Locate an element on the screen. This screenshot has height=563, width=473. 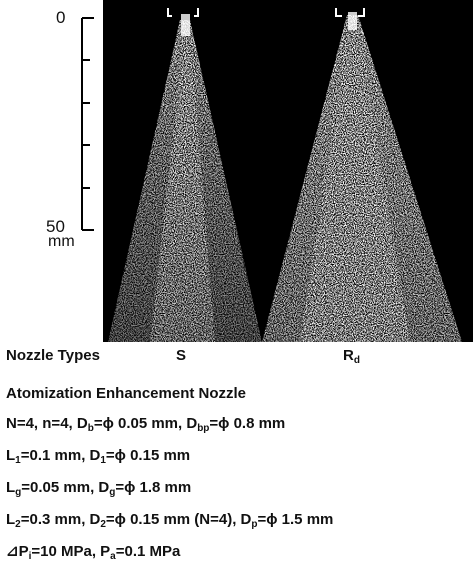
text: =0.1 mm, D is located at coordinates (60, 455).